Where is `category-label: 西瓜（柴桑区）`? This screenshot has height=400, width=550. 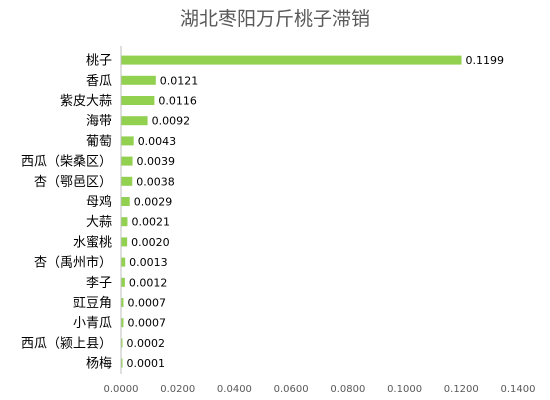
category-label: 西瓜（柴桑区） is located at coordinates (66, 162).